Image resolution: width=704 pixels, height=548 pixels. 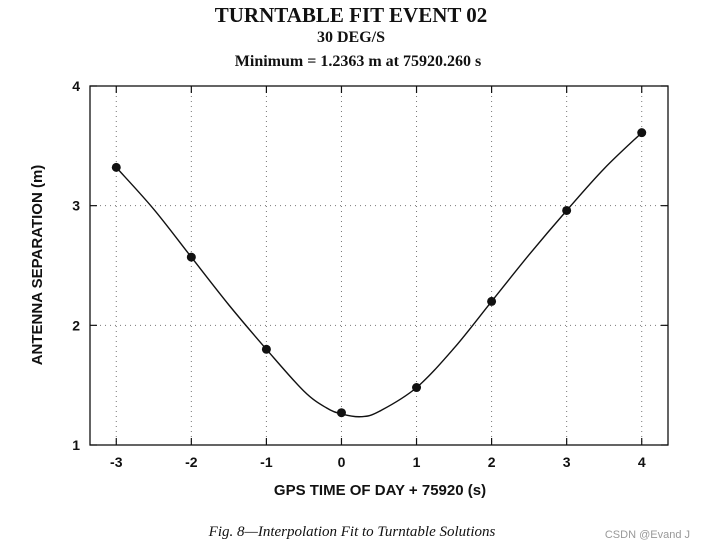 What do you see at coordinates (351, 37) in the screenshot?
I see `chart-subtitle: 30 DEG/S` at bounding box center [351, 37].